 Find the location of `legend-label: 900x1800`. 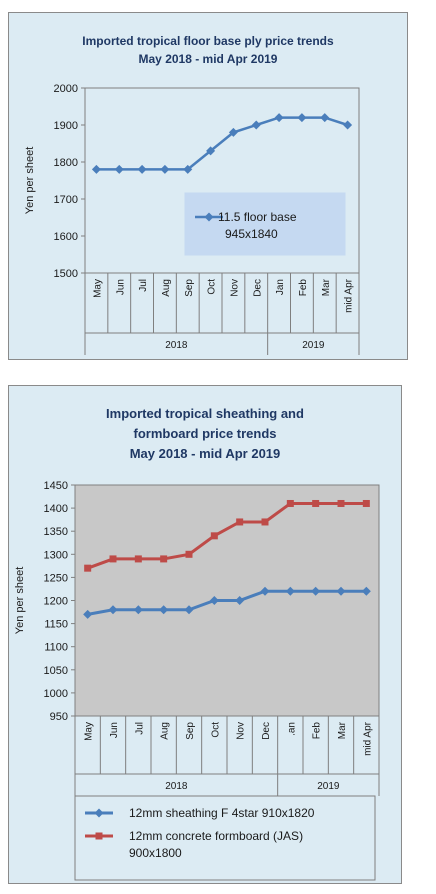

legend-label: 900x1800 is located at coordinates (155, 853).